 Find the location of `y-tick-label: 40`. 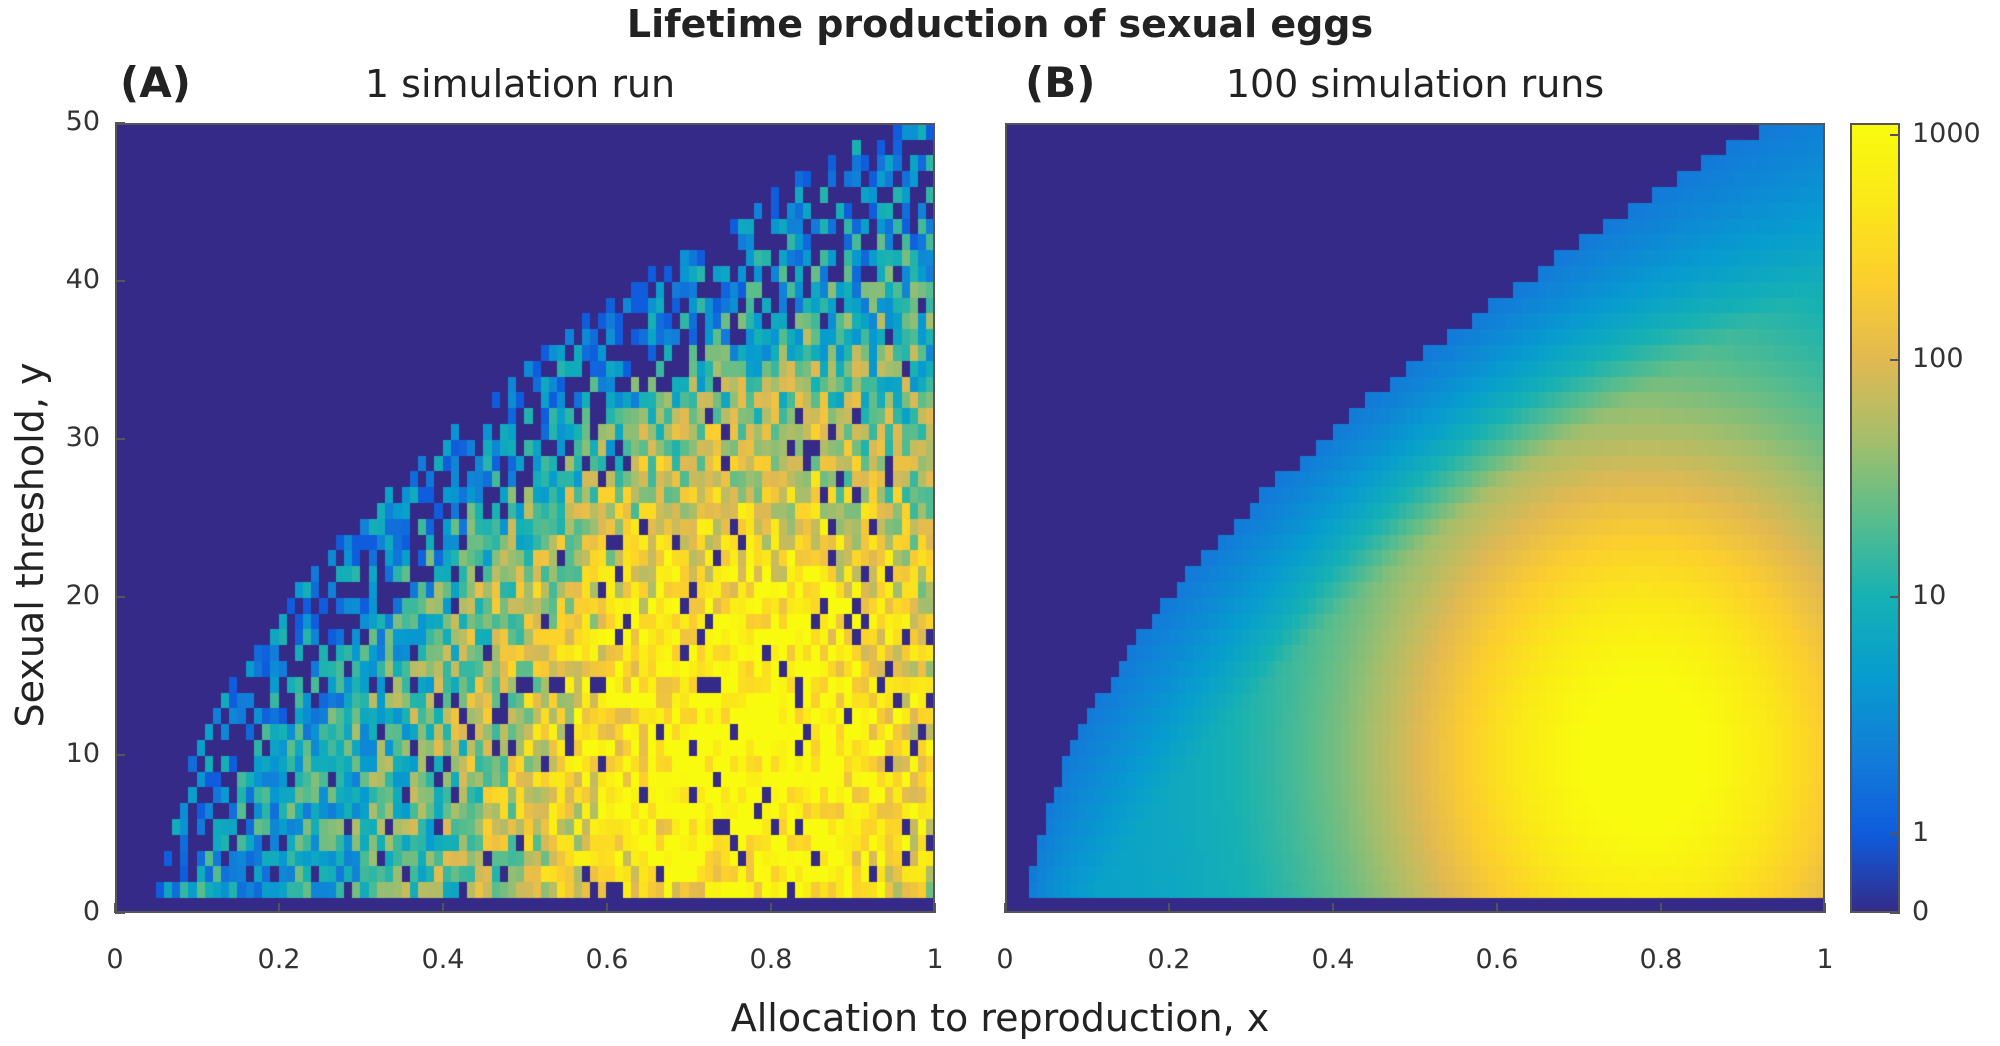

y-tick-label: 40 is located at coordinates (82, 279).